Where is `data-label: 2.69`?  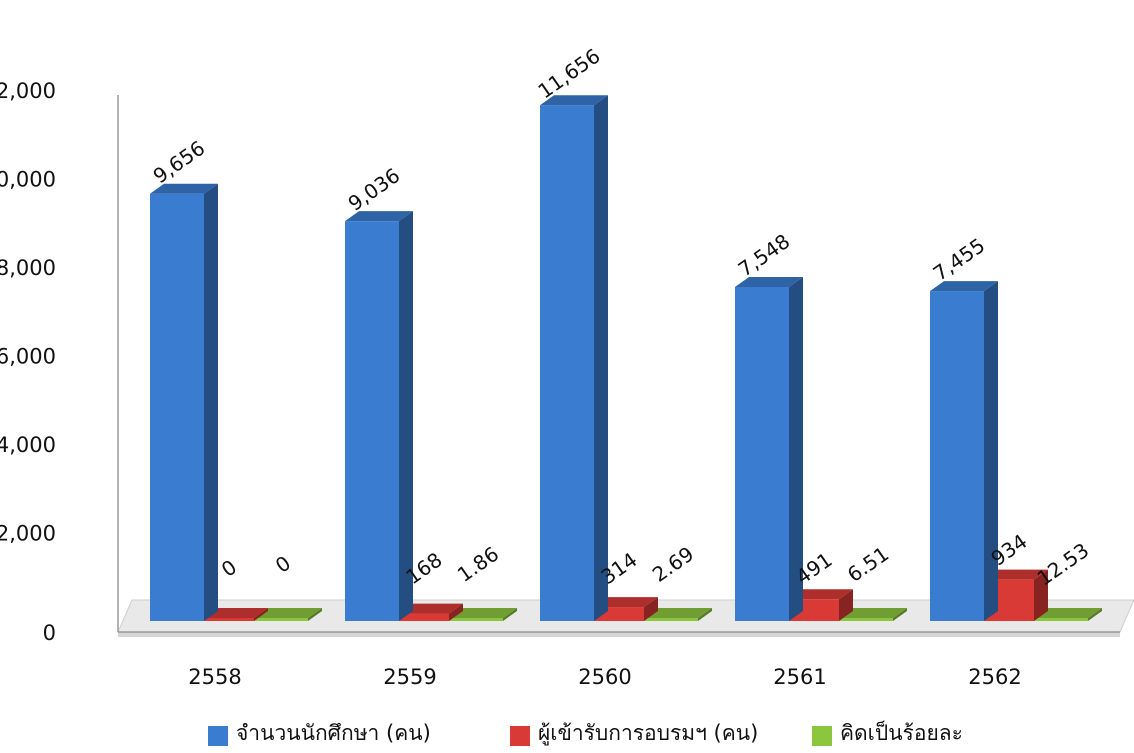 data-label: 2.69 is located at coordinates (673, 564).